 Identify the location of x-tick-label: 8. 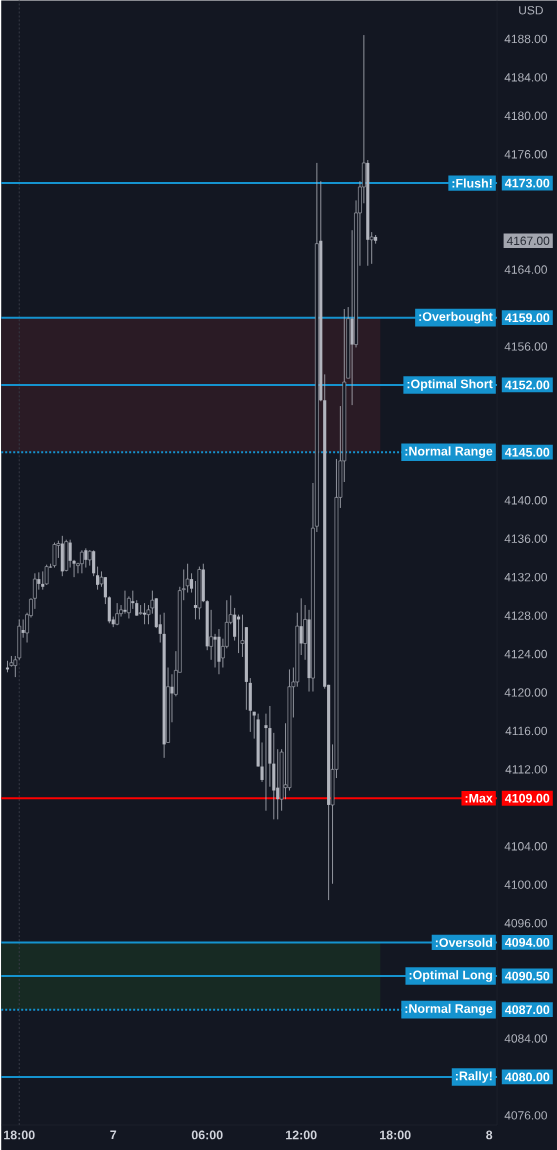
(489, 1135).